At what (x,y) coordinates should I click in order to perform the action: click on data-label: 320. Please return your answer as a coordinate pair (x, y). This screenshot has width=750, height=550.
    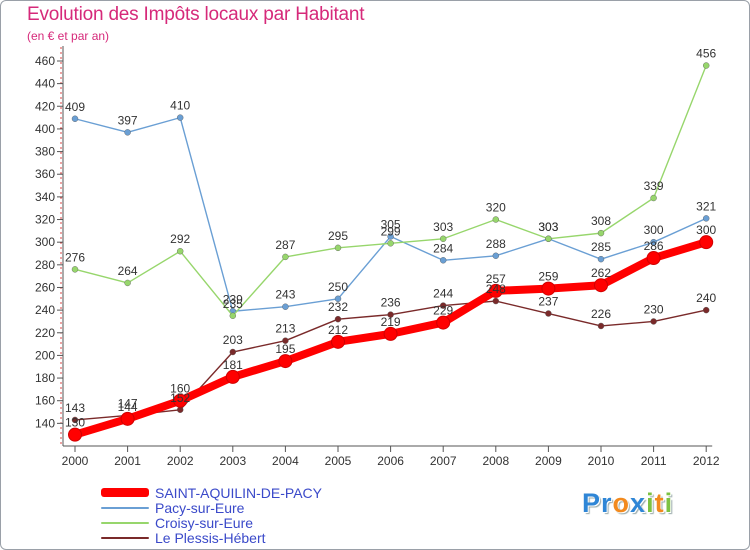
    Looking at the image, I should click on (496, 208).